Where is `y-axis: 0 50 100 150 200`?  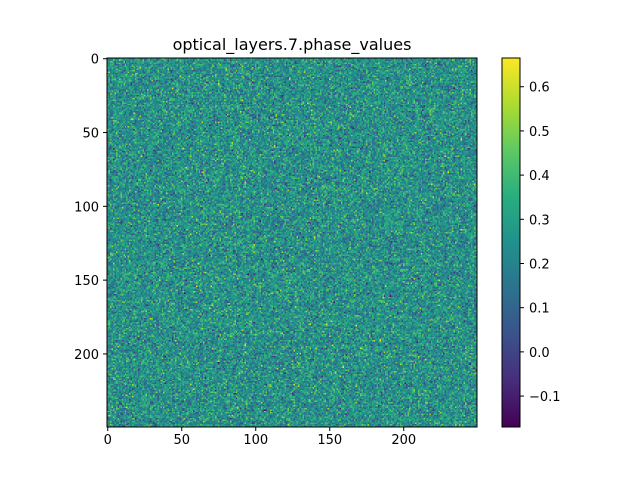 y-axis: 0 50 100 150 200 is located at coordinates (90, 208).